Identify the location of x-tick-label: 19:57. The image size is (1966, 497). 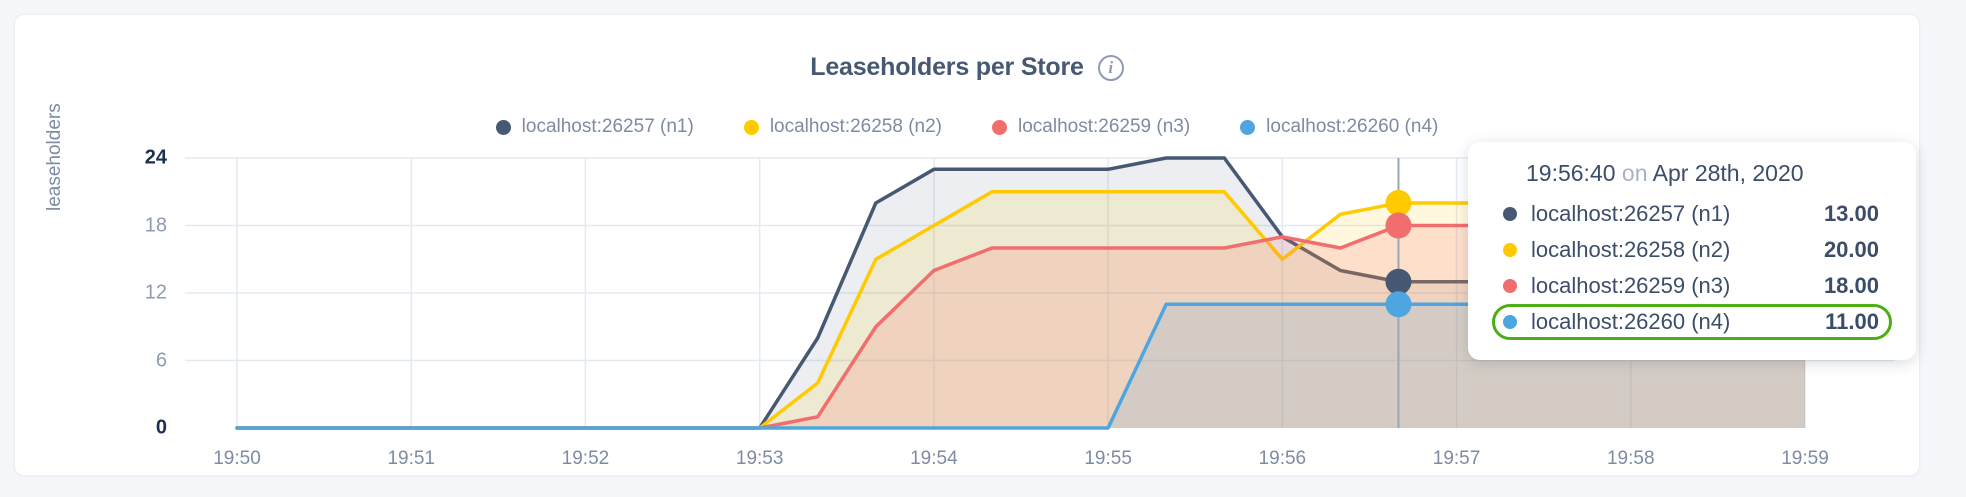
(1456, 458).